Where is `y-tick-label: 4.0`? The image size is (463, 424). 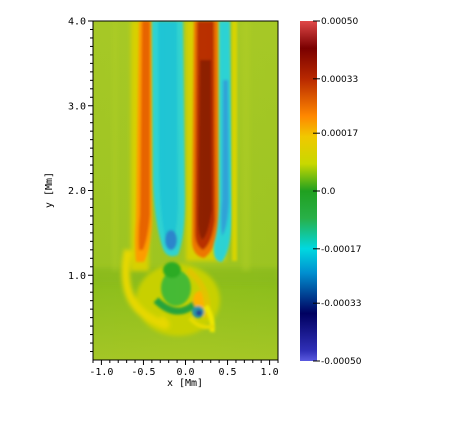 y-tick-label: 4.0 is located at coordinates (77, 22).